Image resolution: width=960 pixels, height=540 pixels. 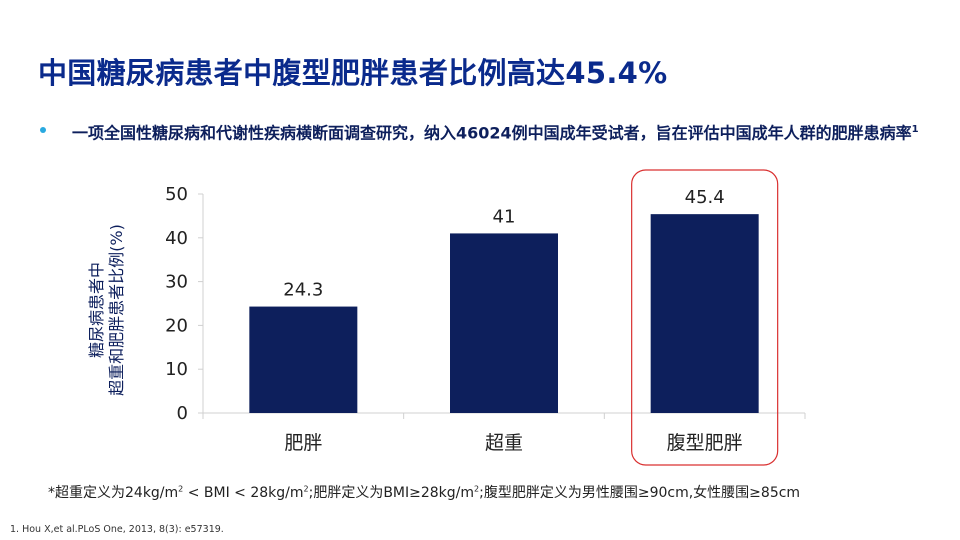 What do you see at coordinates (306, 489) in the screenshot?
I see `footnote-sup2: 2` at bounding box center [306, 489].